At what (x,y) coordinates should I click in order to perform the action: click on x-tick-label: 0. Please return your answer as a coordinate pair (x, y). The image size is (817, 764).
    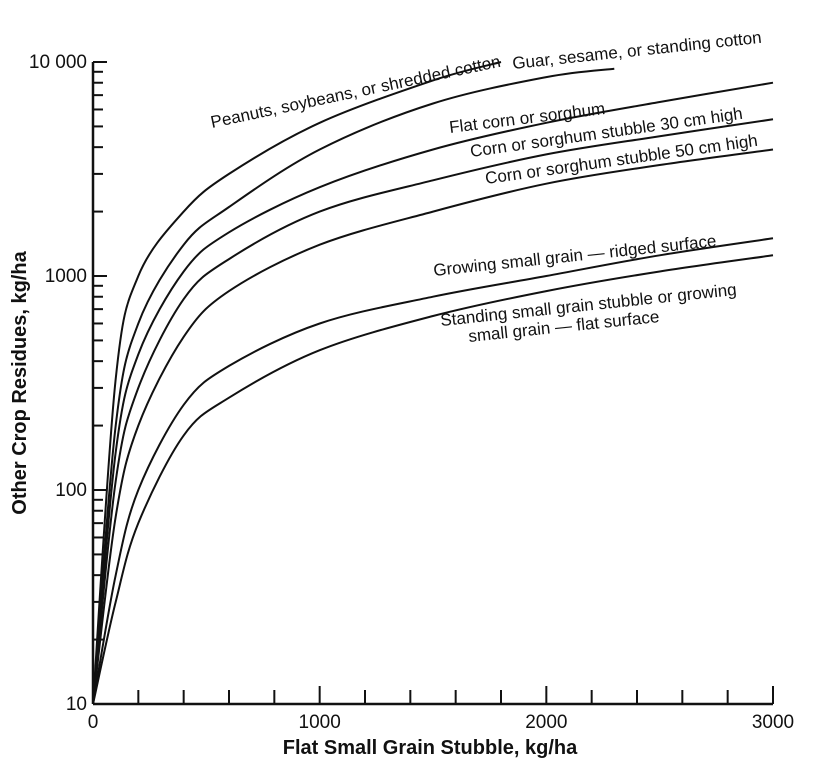
    Looking at the image, I should click on (93, 722).